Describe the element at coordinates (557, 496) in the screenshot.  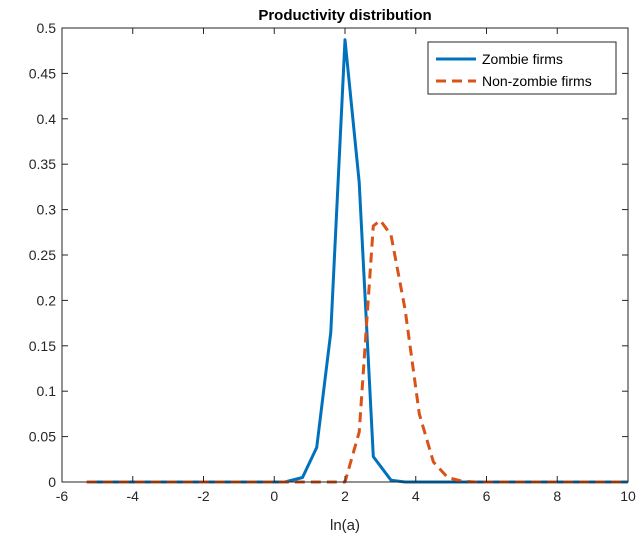
I see `x-tick-label: 8` at that location.